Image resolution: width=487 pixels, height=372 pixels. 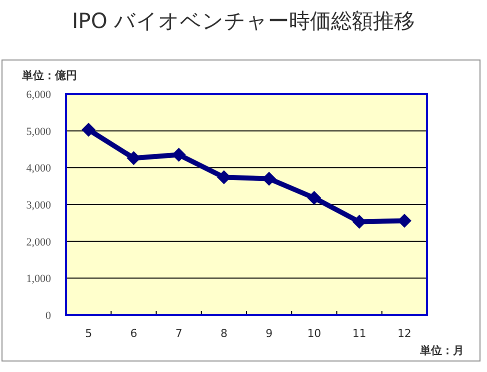 I want to click on x-tick-label: 9, so click(x=269, y=333).